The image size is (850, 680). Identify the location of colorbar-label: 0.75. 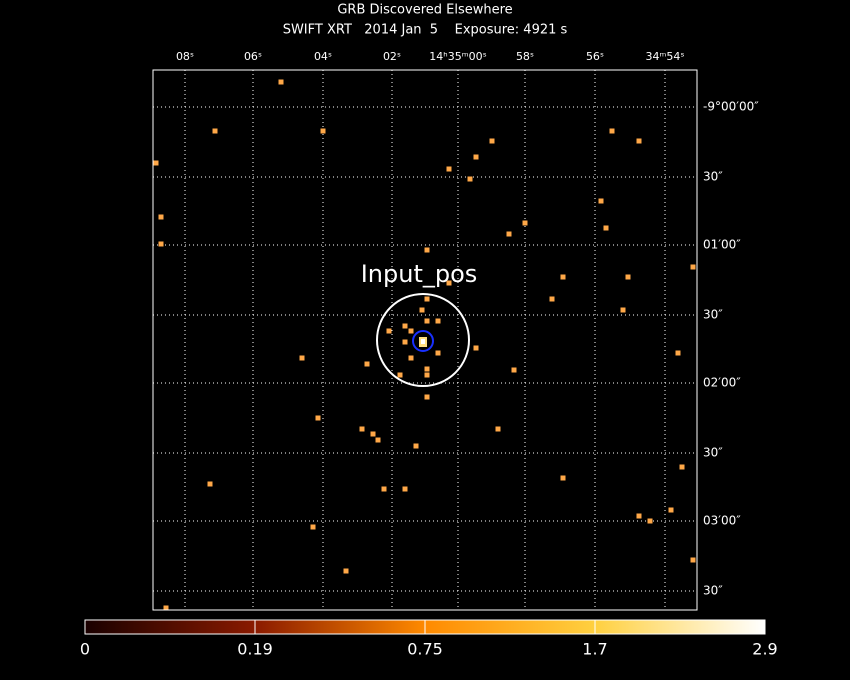
(425, 649).